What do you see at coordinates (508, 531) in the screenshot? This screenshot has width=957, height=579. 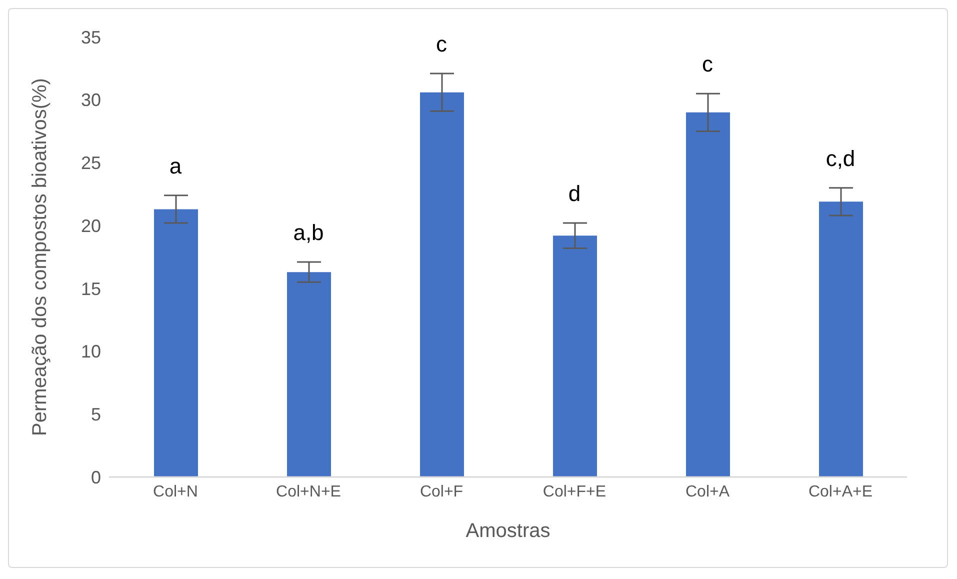 I see `x-axis-title: Amostras` at bounding box center [508, 531].